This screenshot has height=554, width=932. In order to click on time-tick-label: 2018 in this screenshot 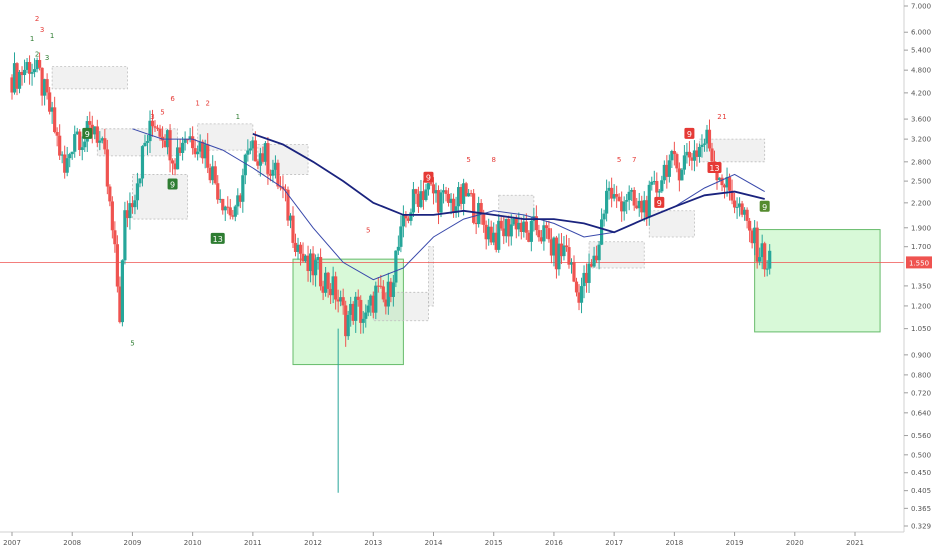, I will do `click(674, 543)`.